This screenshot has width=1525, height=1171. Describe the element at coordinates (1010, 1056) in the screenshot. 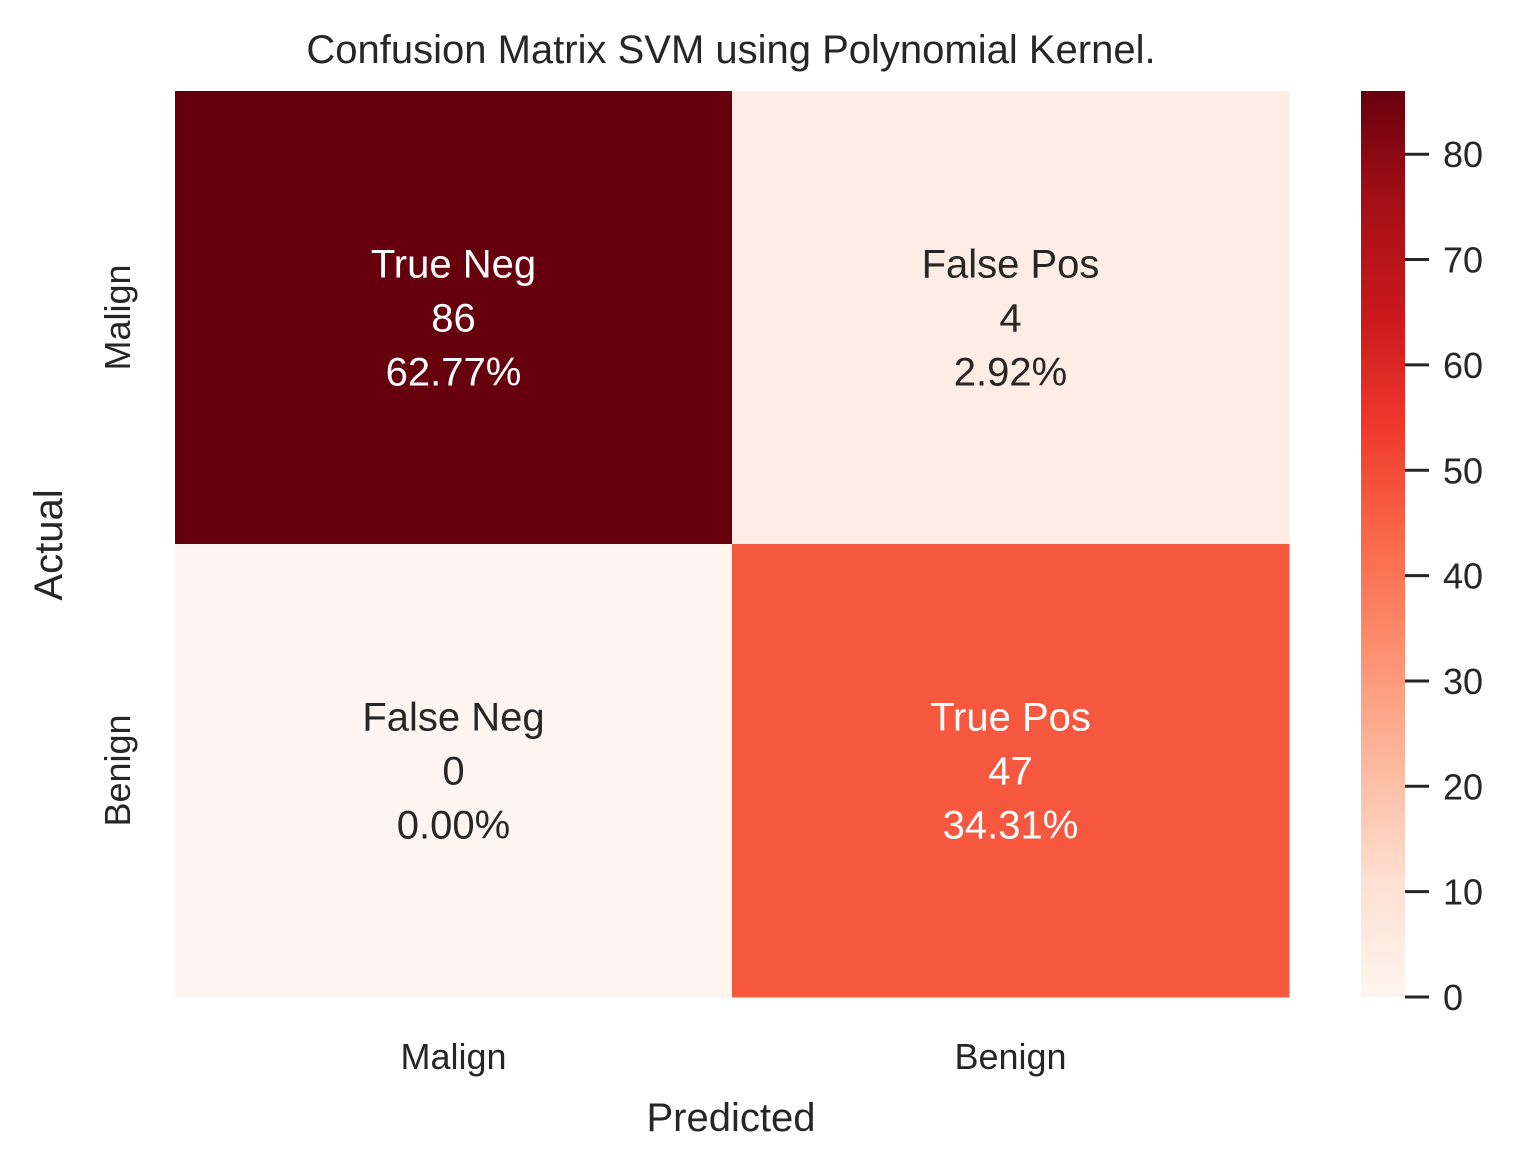

I see `x-tick-label-benign: Benign` at that location.